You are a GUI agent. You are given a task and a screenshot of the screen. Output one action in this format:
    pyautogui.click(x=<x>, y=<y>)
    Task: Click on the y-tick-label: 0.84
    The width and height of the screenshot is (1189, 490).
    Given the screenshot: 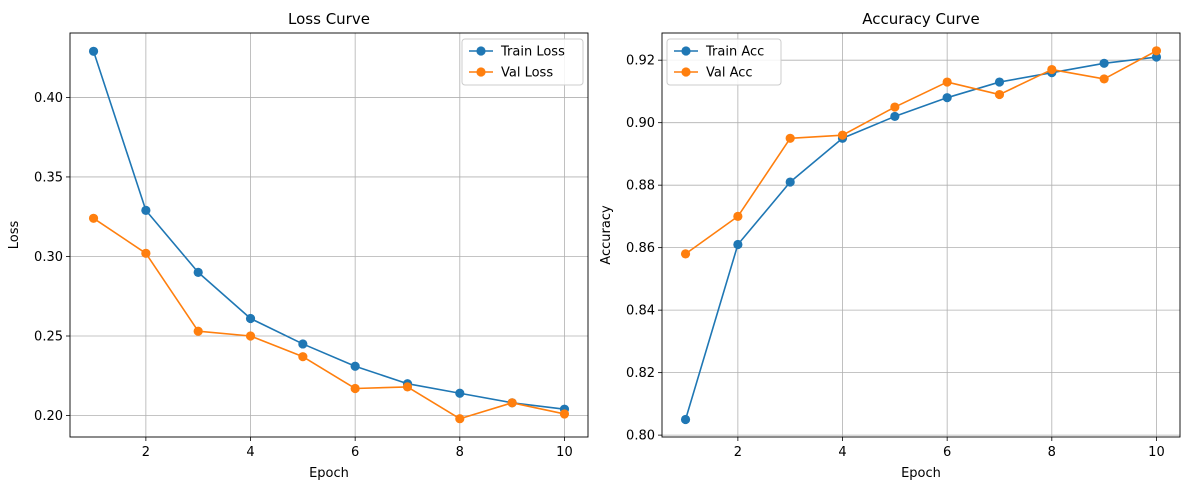 What is the action you would take?
    pyautogui.click(x=640, y=311)
    